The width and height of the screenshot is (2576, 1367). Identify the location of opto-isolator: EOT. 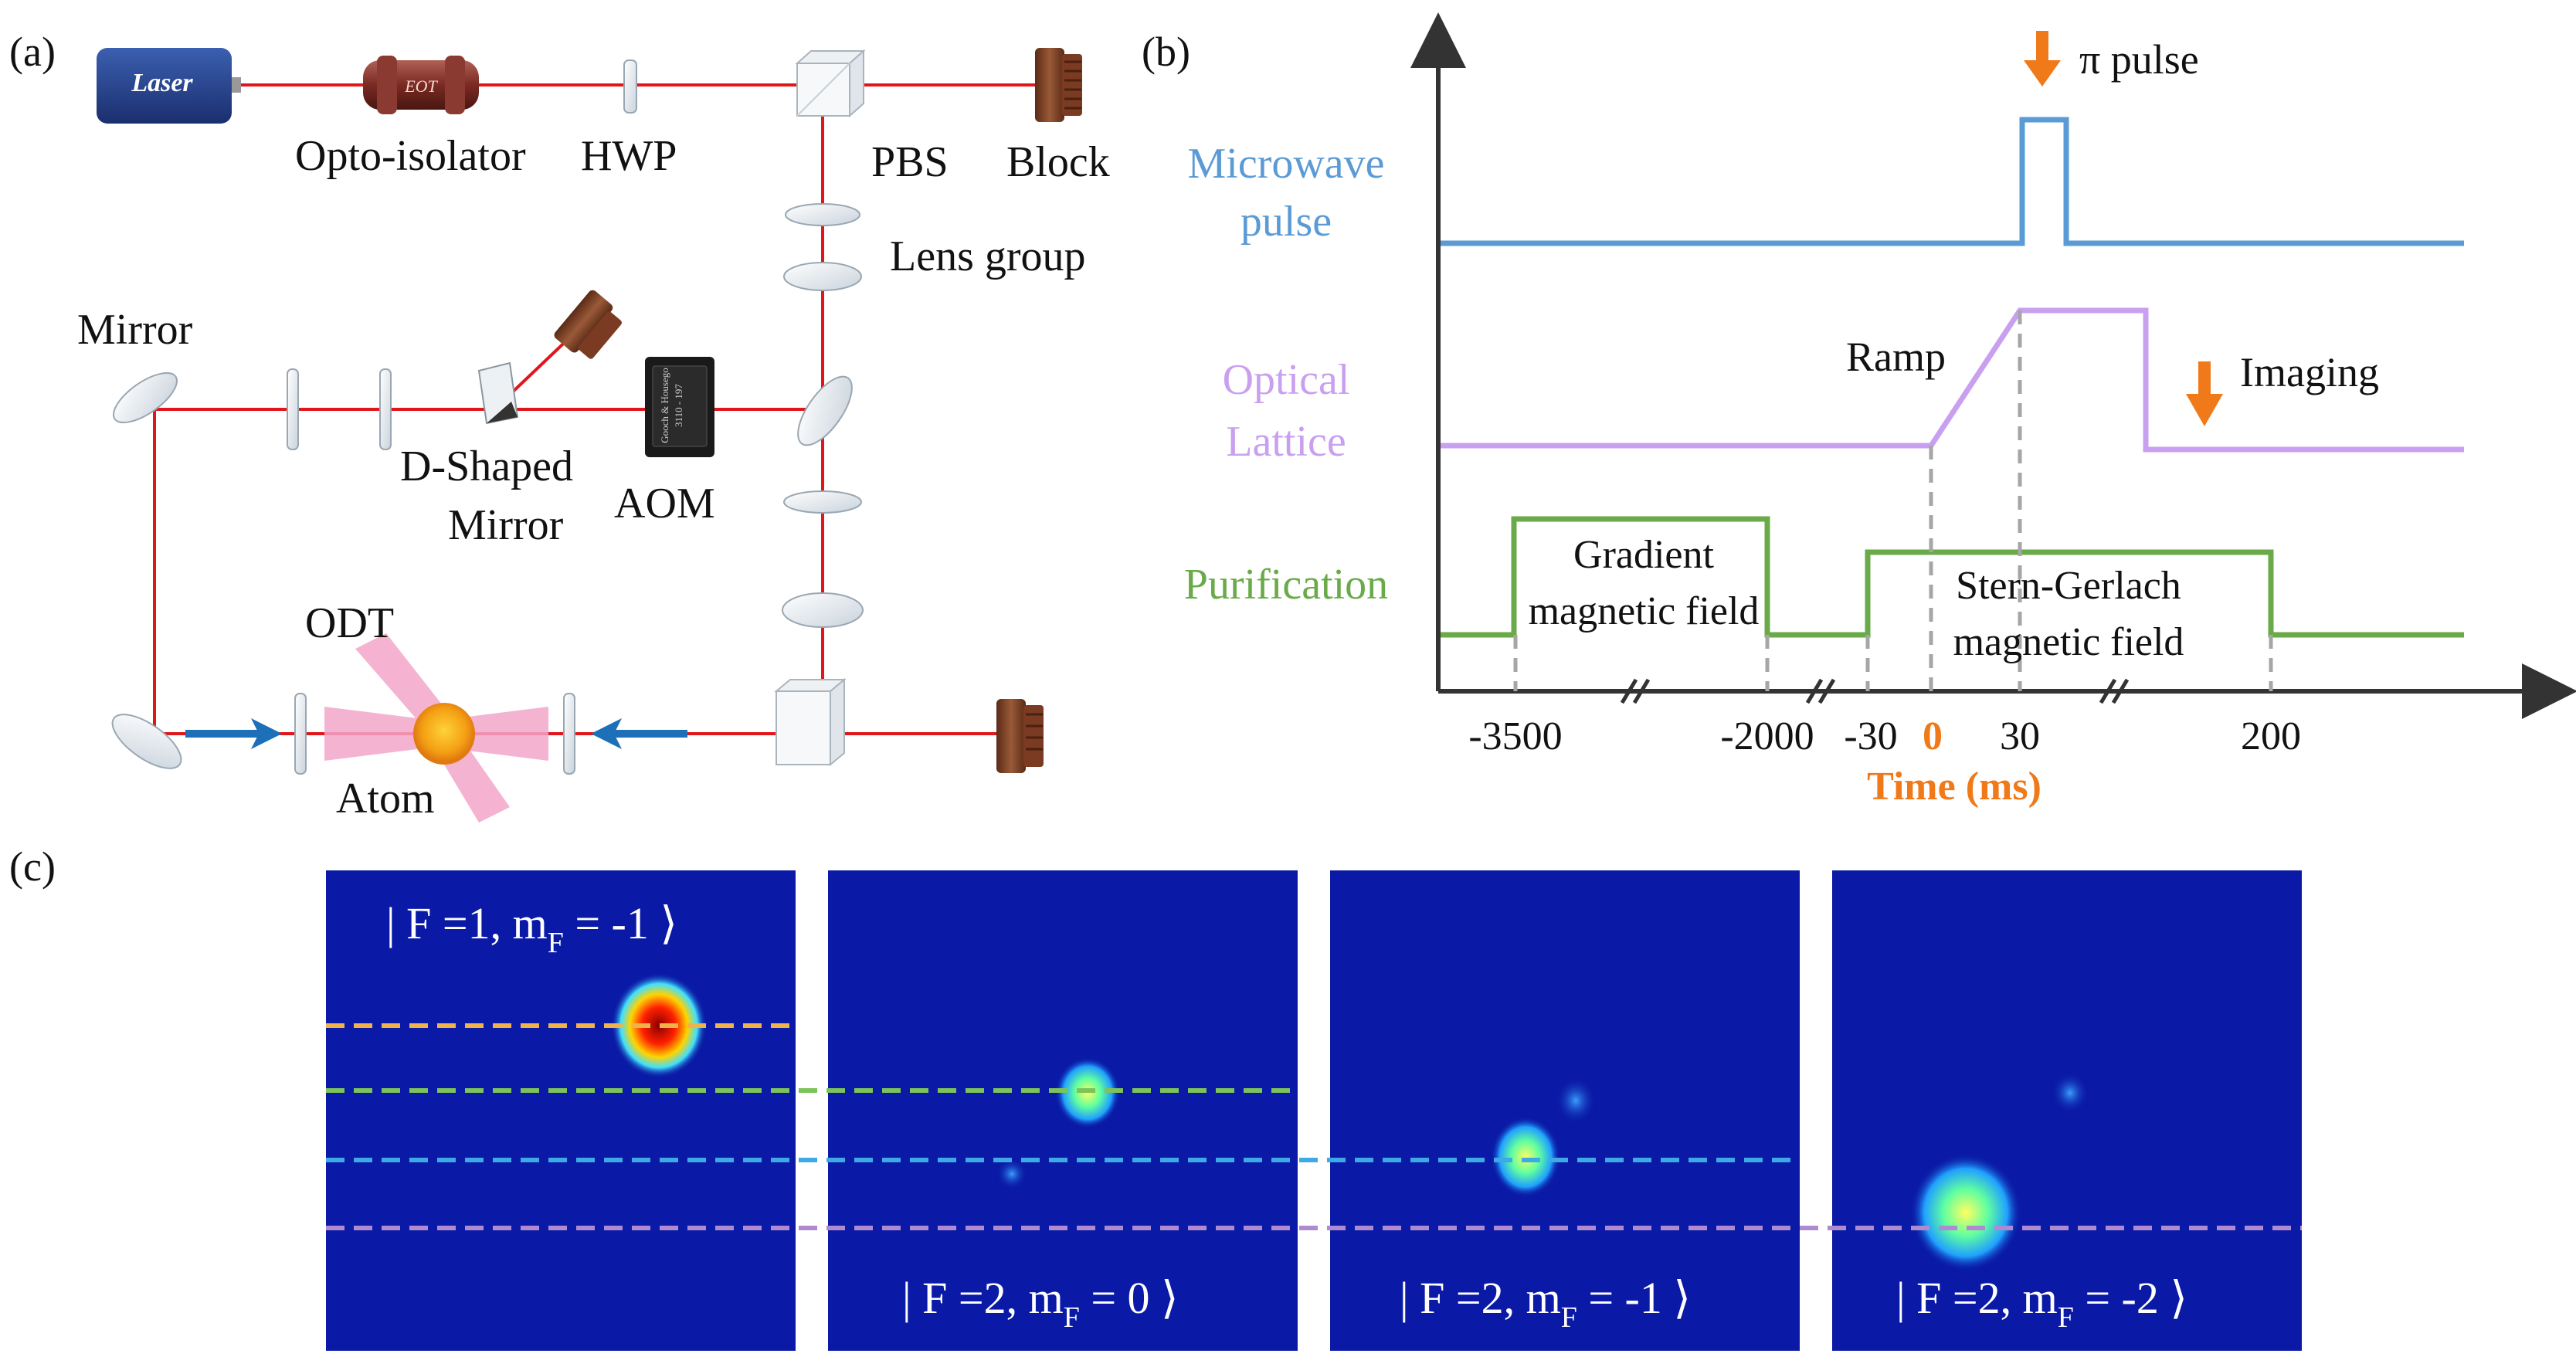
(421, 85).